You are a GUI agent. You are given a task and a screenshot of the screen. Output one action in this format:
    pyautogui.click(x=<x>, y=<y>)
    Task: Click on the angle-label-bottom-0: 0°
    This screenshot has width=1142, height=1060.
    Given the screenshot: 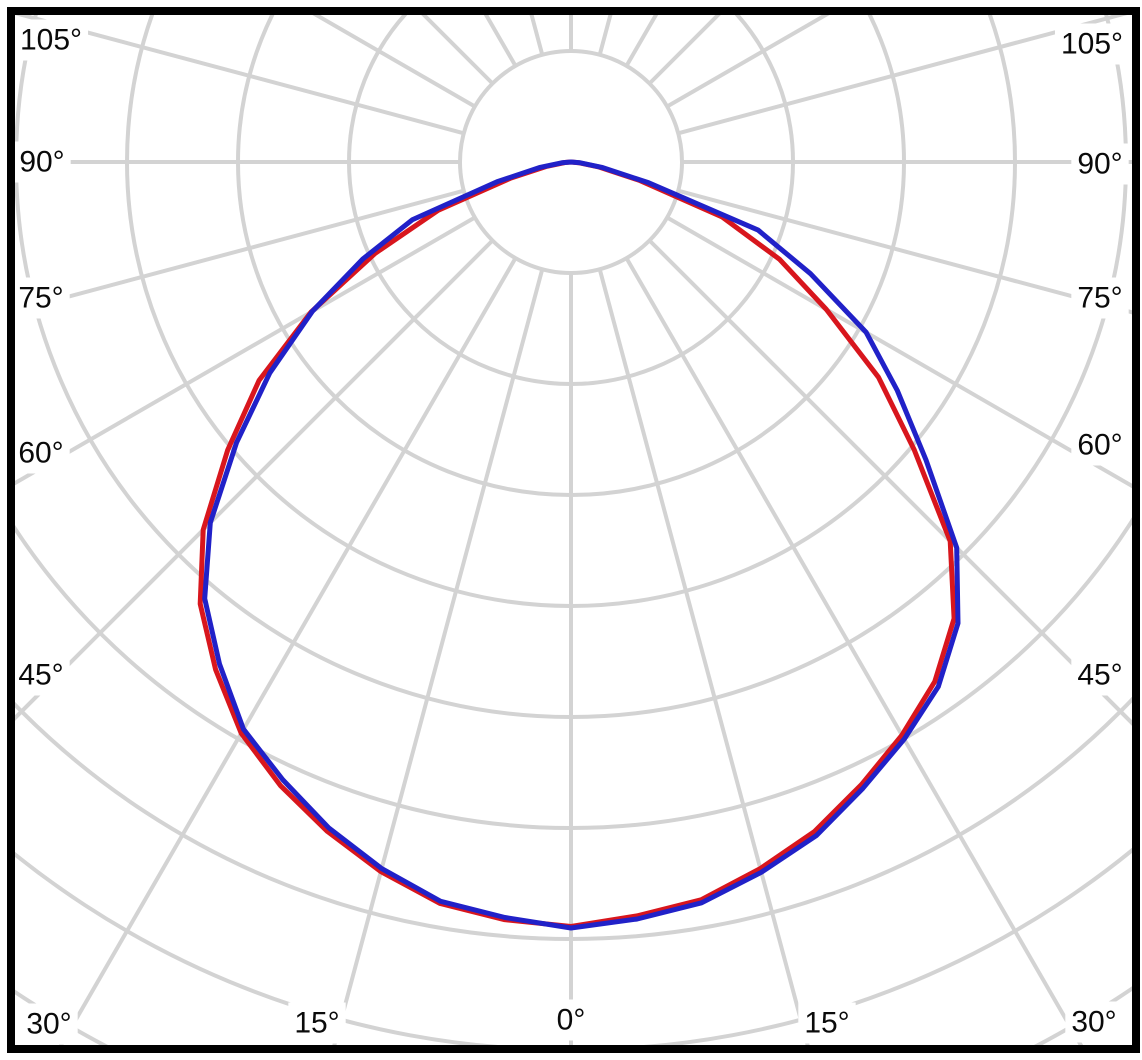 What is the action you would take?
    pyautogui.click(x=571, y=1020)
    